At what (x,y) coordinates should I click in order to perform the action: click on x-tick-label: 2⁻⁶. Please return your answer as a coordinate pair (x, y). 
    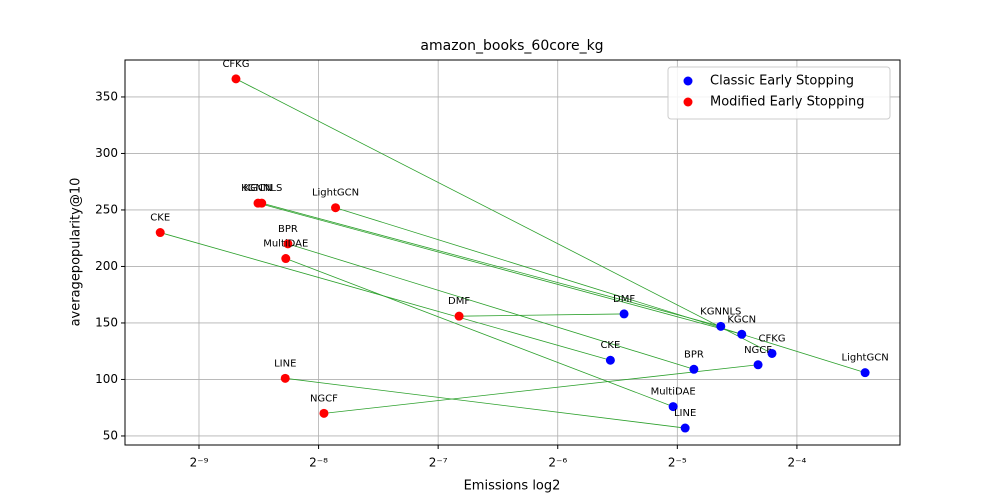
    Looking at the image, I should click on (557, 463).